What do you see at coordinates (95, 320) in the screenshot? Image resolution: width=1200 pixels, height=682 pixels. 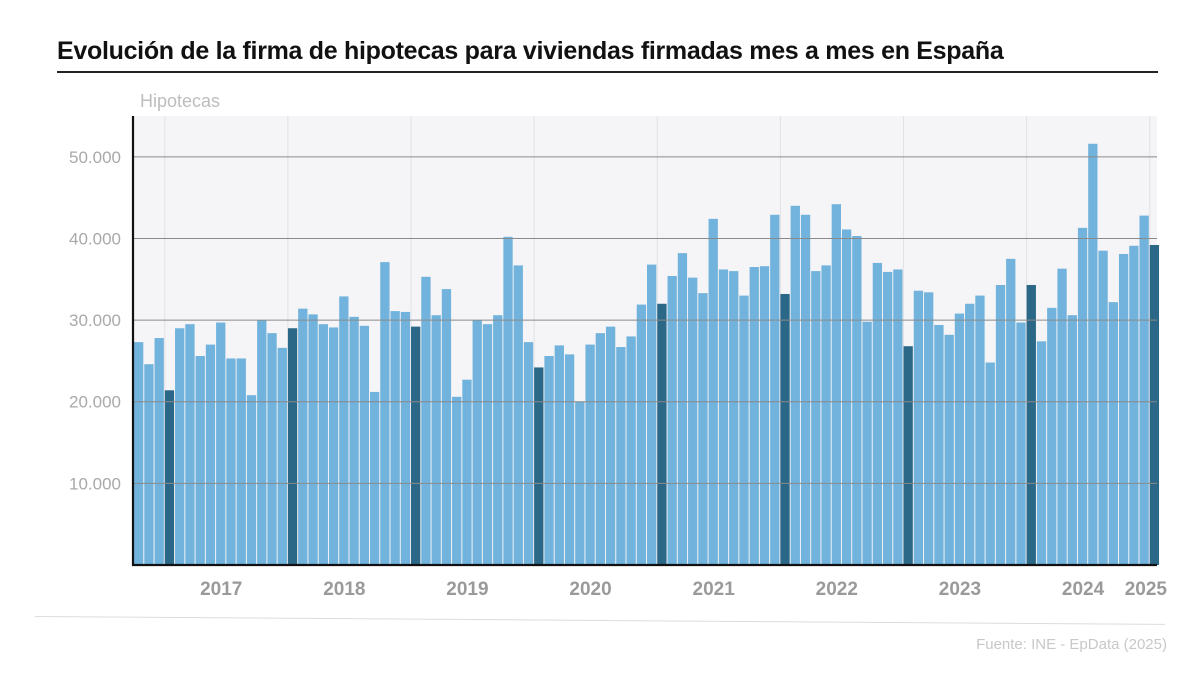 I see `y-tick-label: 30.000` at bounding box center [95, 320].